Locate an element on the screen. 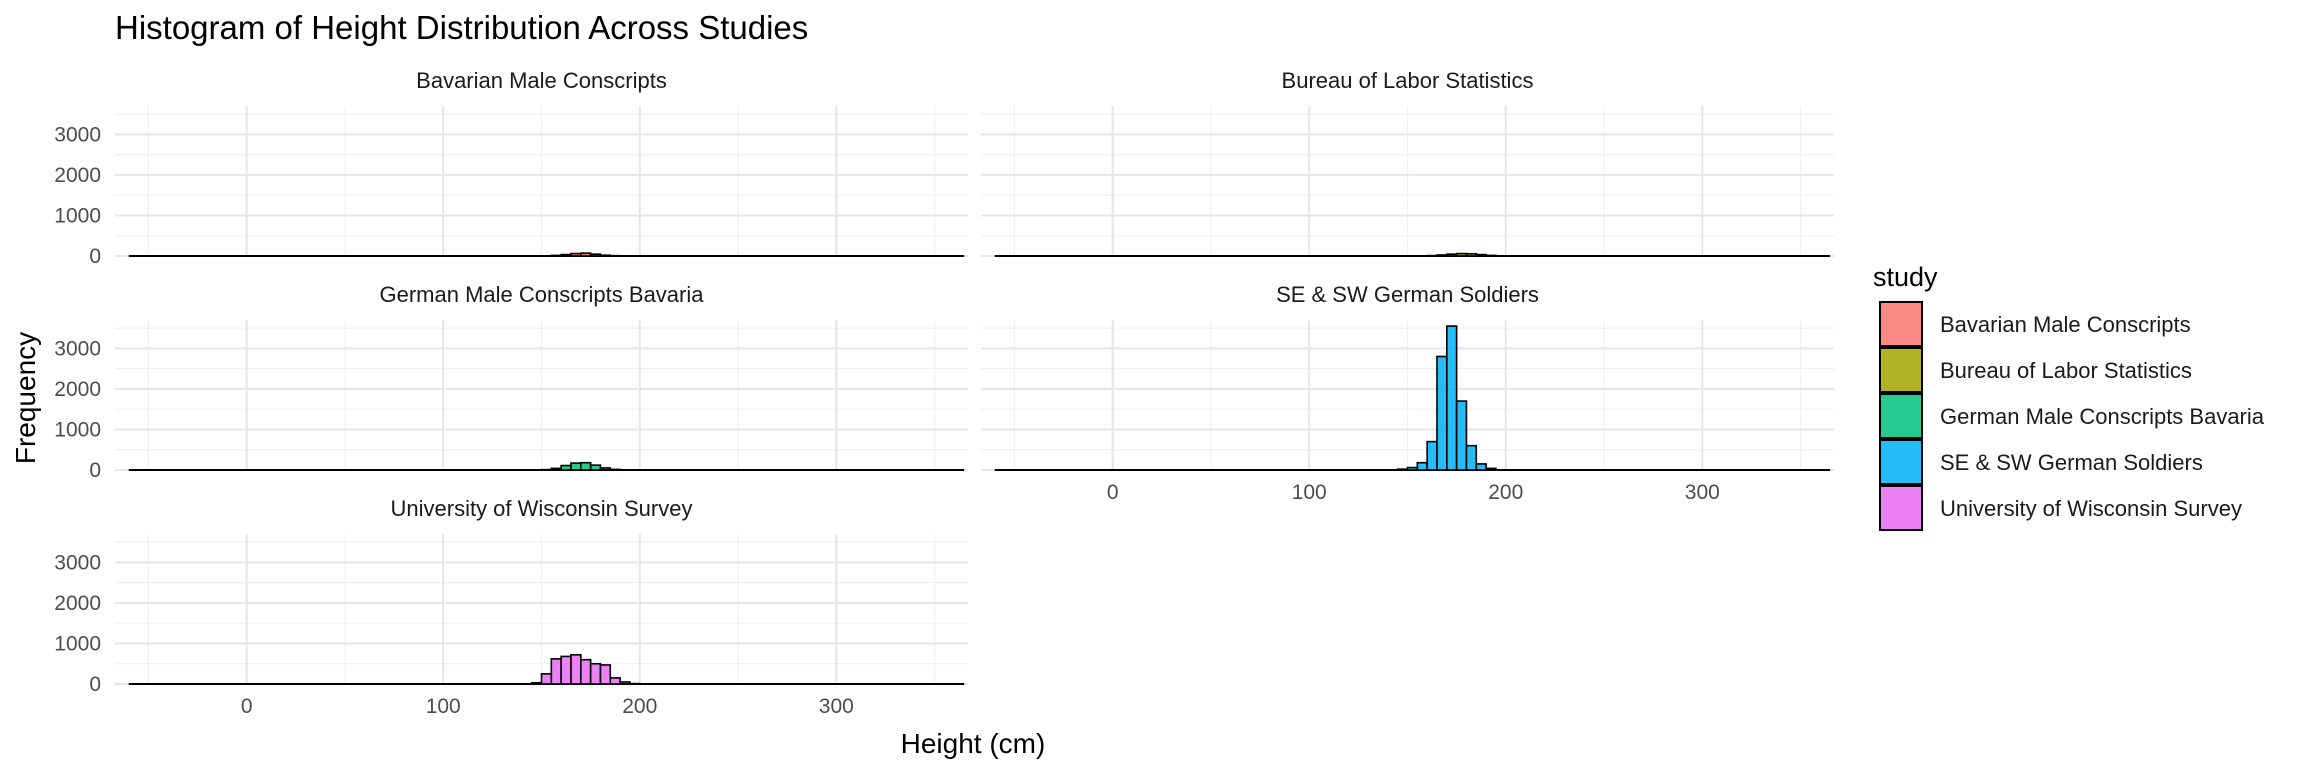 The width and height of the screenshot is (2304, 768). legend-label: German Male Conscripts Bavaria is located at coordinates (2102, 416).